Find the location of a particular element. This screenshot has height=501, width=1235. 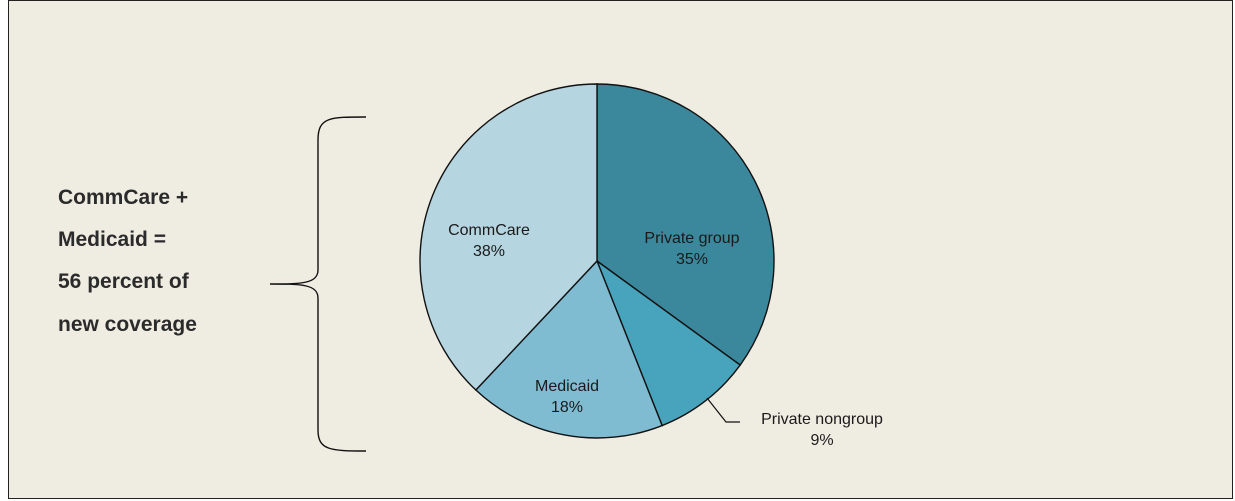

pie-slice-commcare is located at coordinates (508, 237).